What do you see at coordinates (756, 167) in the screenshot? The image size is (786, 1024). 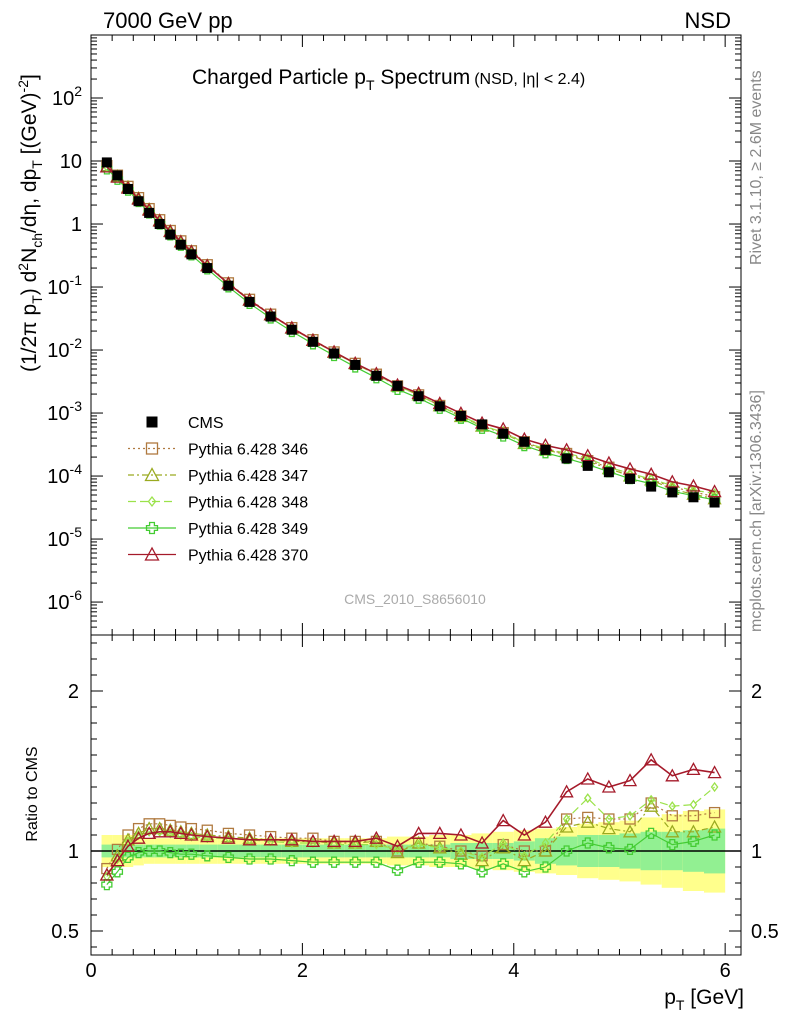 I see `rivet-label: Rivet 3.1.10, ≥ 2.6M events` at bounding box center [756, 167].